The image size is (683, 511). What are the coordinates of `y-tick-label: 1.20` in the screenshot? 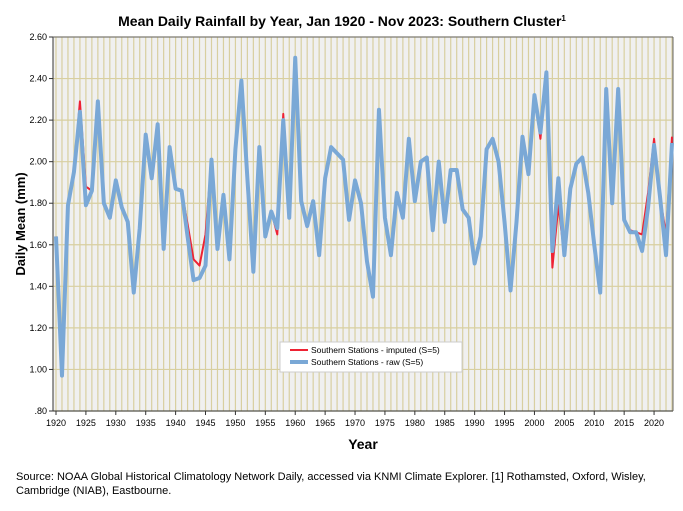 It's located at (38, 328).